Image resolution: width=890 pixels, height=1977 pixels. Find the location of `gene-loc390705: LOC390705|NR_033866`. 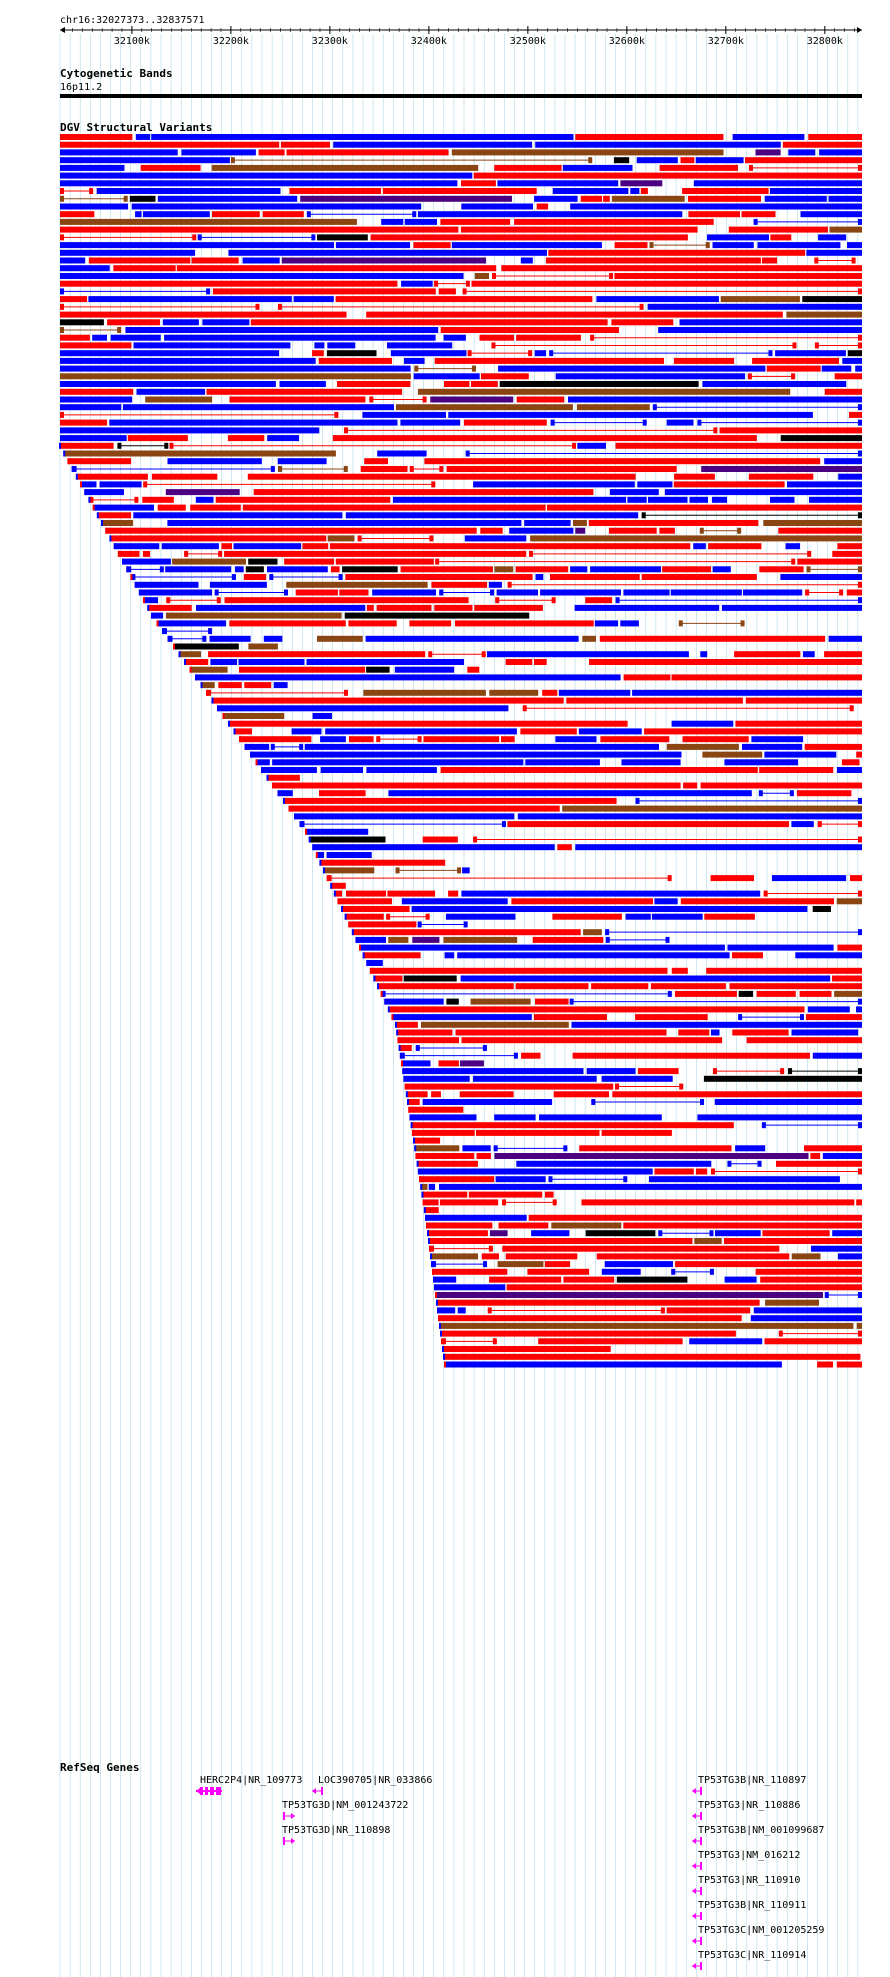

gene-loc390705: LOC390705|NR_033866 is located at coordinates (372, 1785).